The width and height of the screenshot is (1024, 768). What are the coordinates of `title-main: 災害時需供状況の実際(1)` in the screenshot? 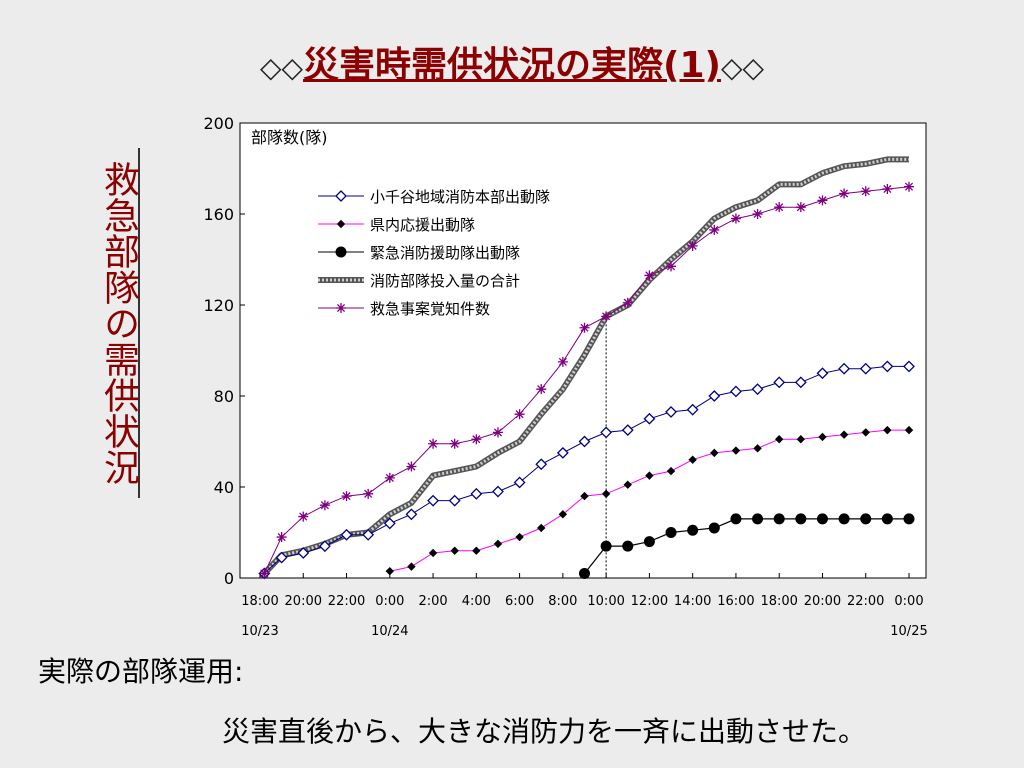 It's located at (512, 65).